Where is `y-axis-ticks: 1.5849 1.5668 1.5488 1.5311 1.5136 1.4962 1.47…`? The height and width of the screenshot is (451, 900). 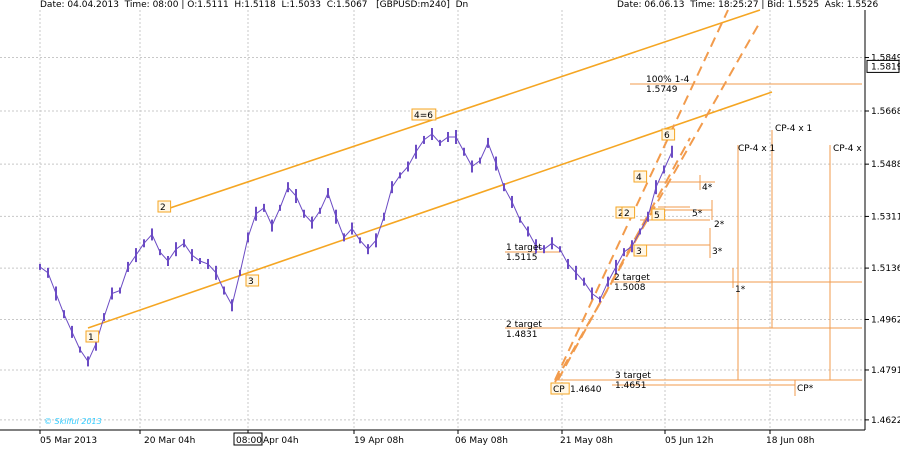
y-axis-ticks: 1.5849 1.5668 1.5488 1.5311 1.5136 1.4962 1.47… is located at coordinates (882, 240).